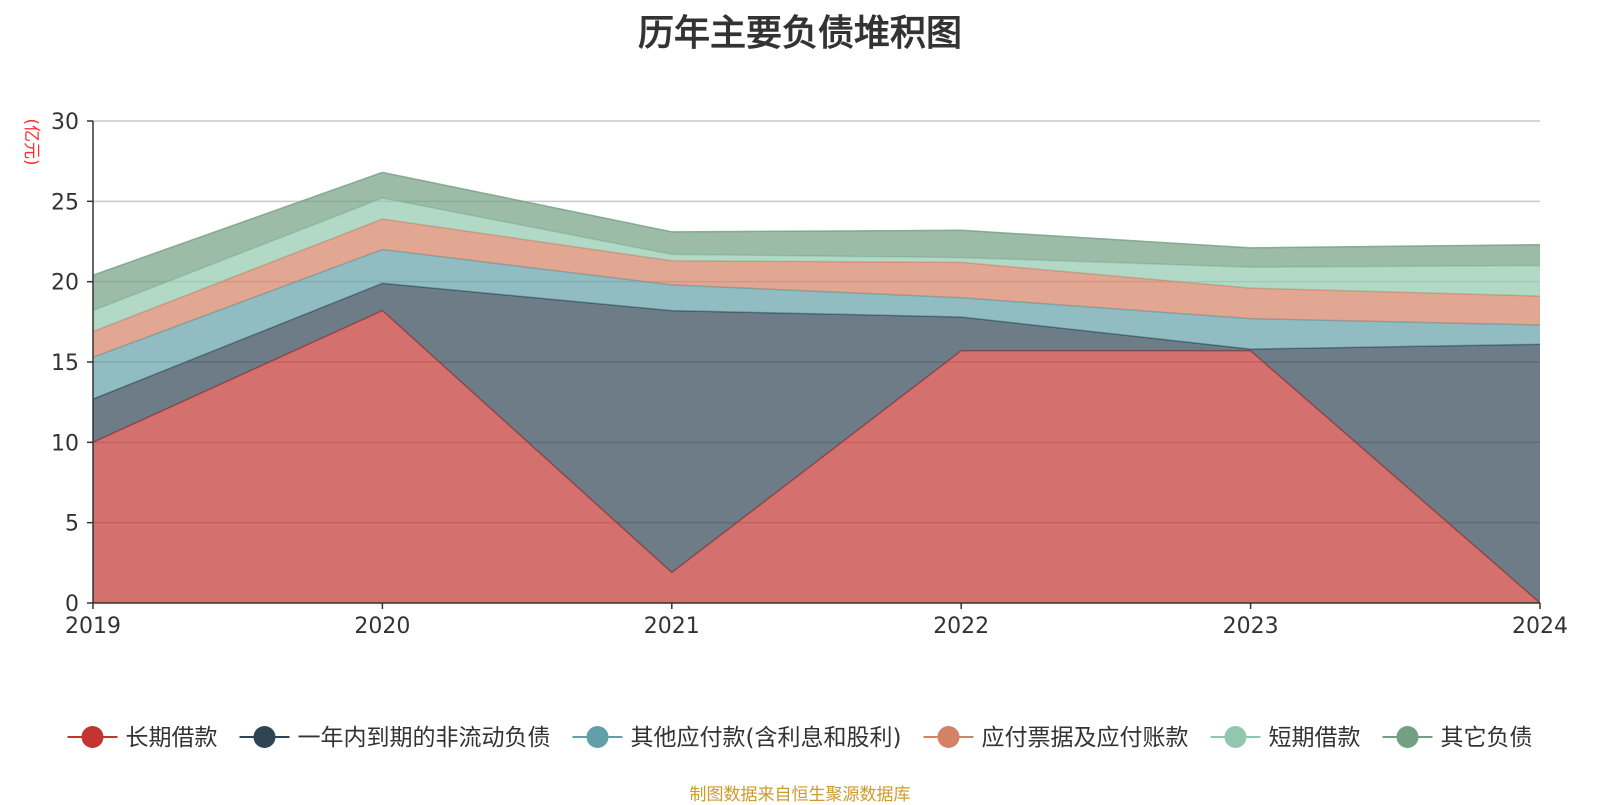 The height and width of the screenshot is (805, 1600). What do you see at coordinates (766, 738) in the screenshot?
I see `legend-label-3: 其他应付款(含利息和股利)` at bounding box center [766, 738].